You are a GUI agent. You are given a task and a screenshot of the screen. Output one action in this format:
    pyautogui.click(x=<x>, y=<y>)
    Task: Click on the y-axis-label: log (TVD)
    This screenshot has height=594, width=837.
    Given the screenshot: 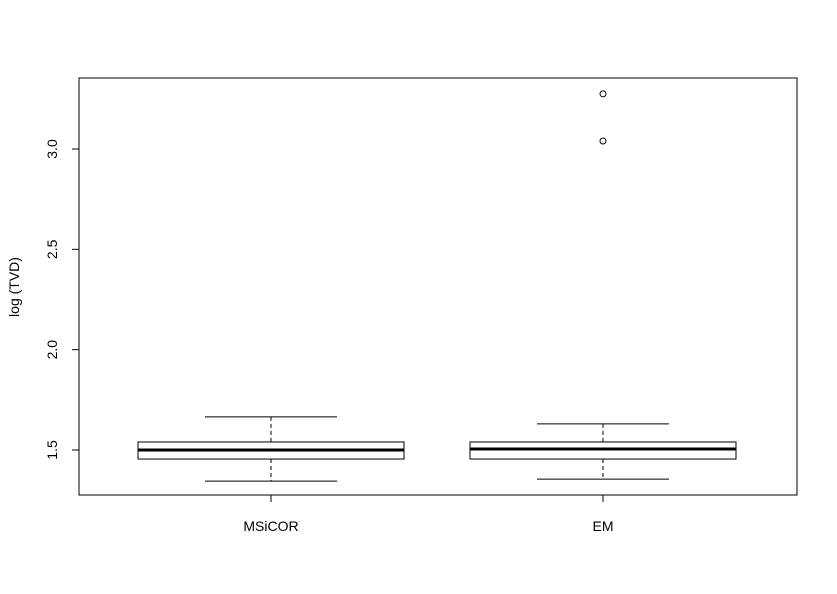 What is the action you would take?
    pyautogui.click(x=14, y=287)
    